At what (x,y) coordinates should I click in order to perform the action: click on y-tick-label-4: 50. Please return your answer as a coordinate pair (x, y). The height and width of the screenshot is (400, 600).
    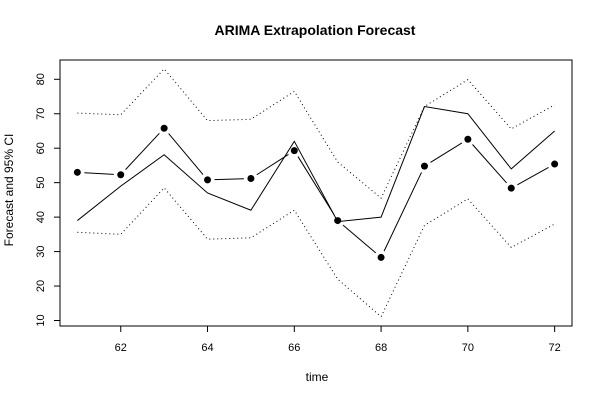
    Looking at the image, I should click on (41, 183).